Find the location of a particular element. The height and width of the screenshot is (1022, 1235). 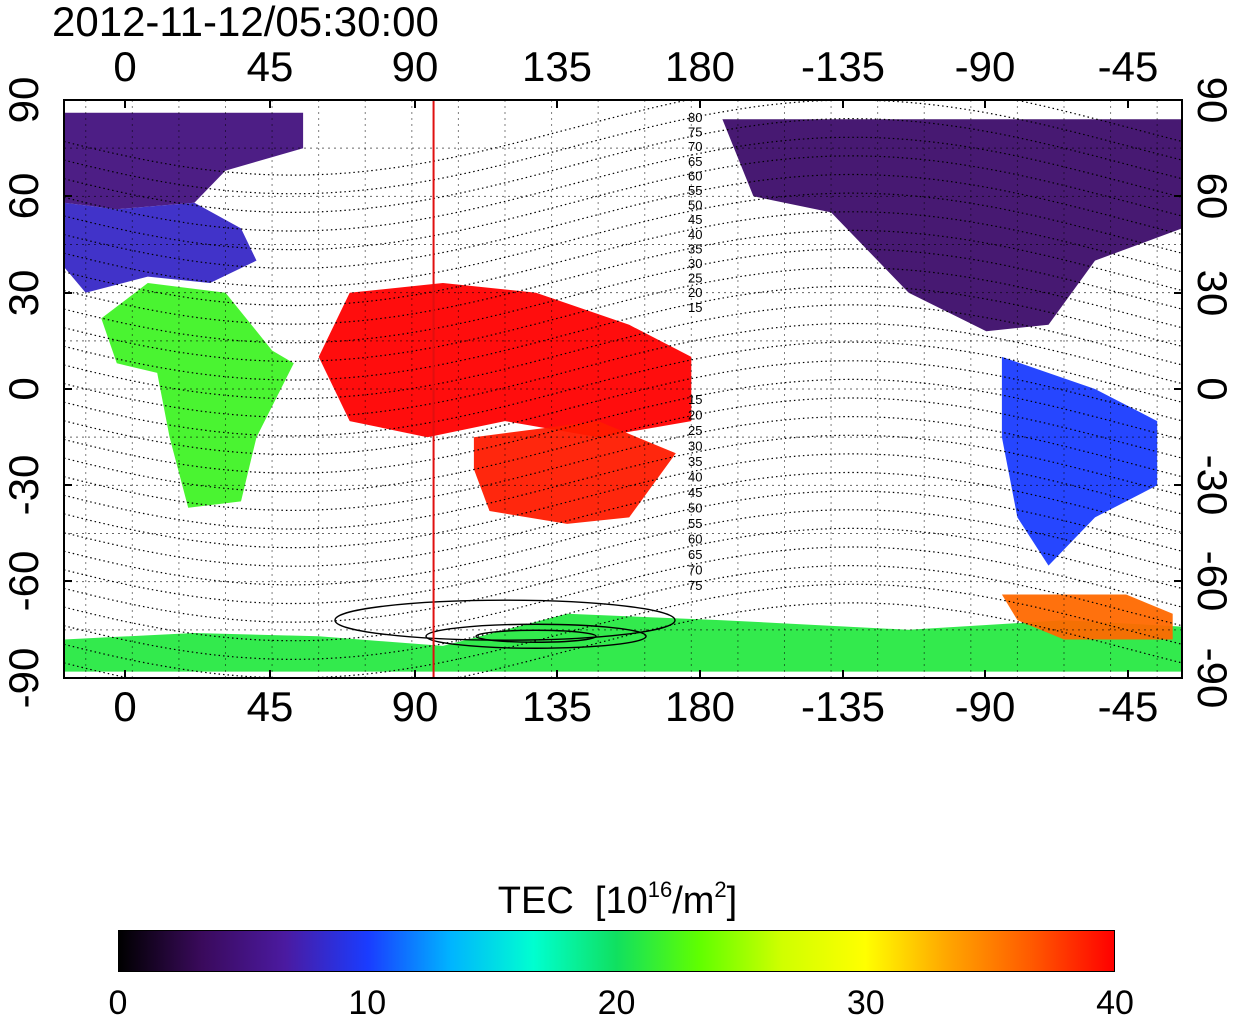

colorbar-tick-label: 40 is located at coordinates (1115, 1003).